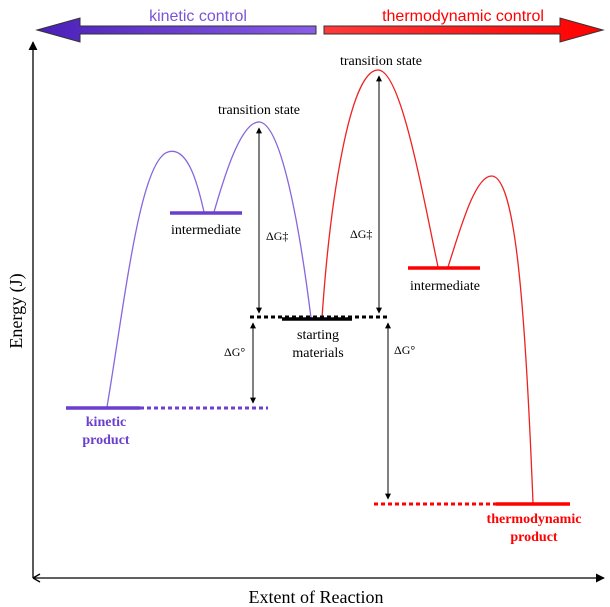 Image resolution: width=610 pixels, height=607 pixels. Describe the element at coordinates (277, 236) in the screenshot. I see `dg-activation-left-label: ΔG‡` at that location.